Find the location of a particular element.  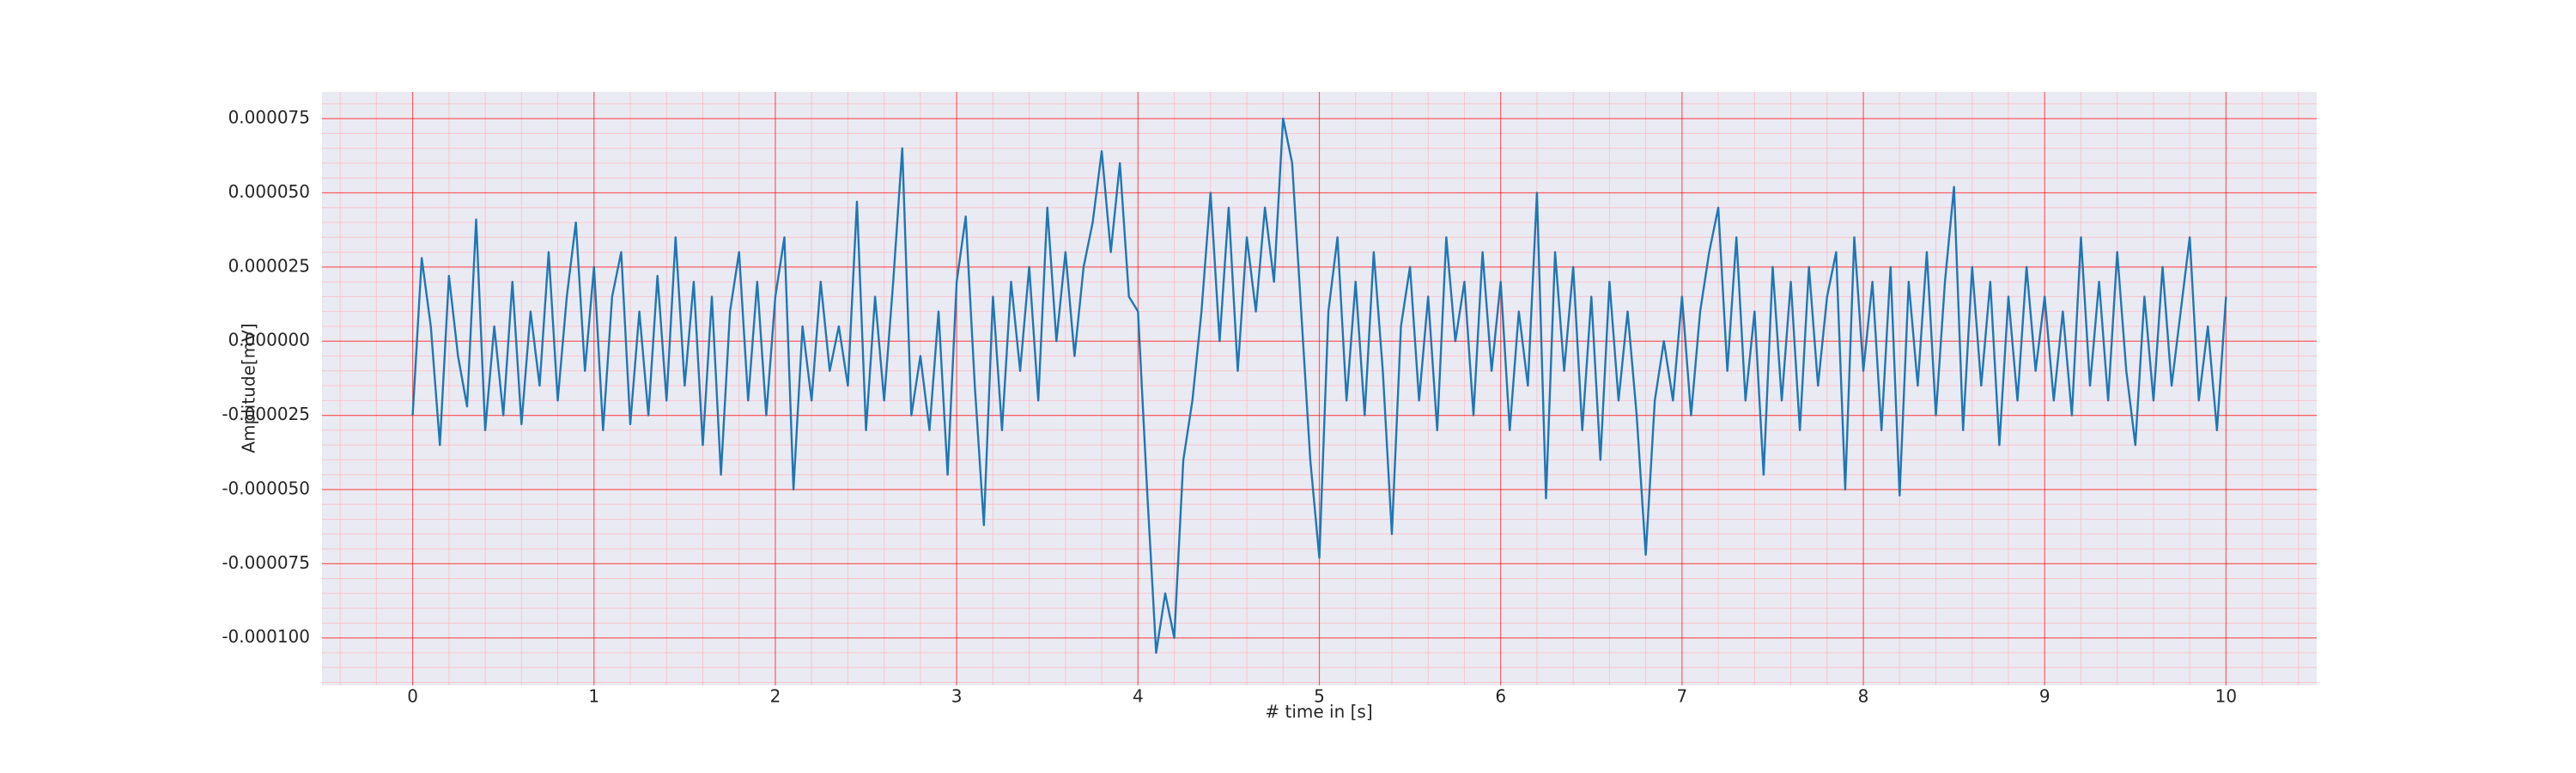

y-axis-label: Amplitude[mV] is located at coordinates (249, 388).